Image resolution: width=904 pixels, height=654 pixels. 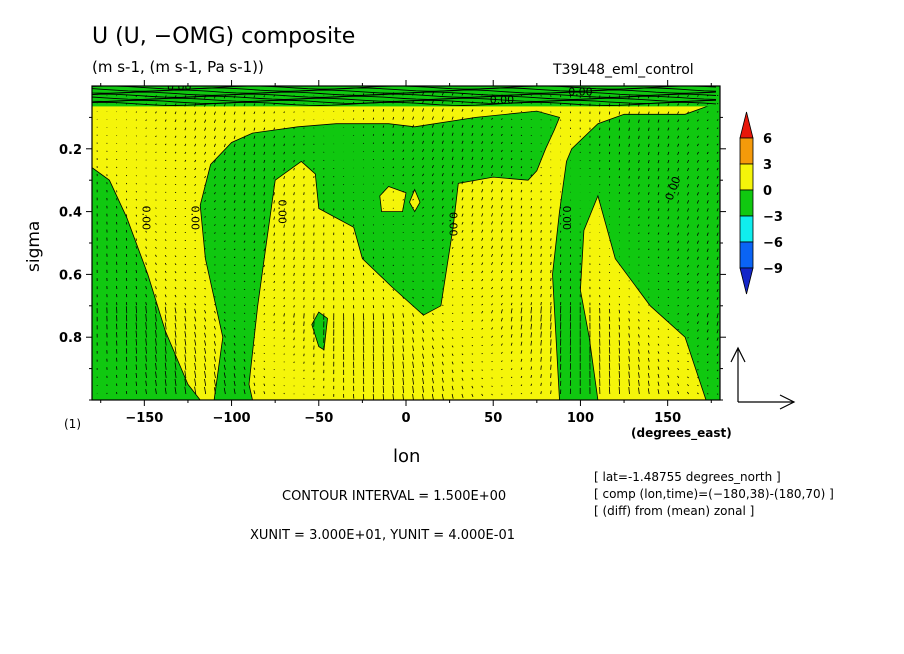 I want to click on contour-line, so click(x=404, y=97).